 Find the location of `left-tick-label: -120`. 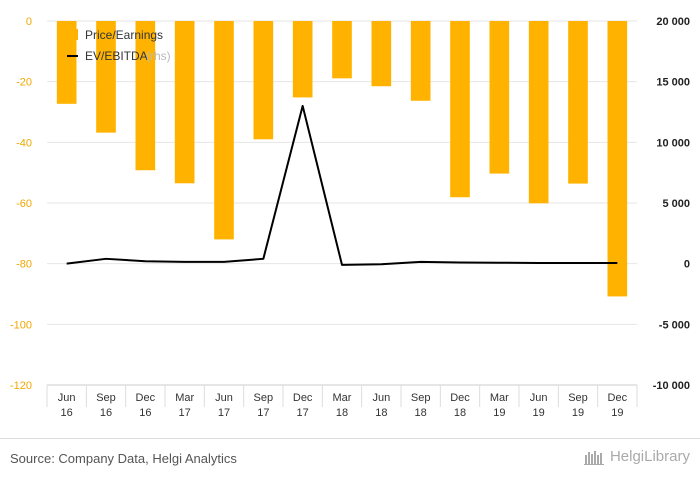

left-tick-label: -120 is located at coordinates (21, 386).